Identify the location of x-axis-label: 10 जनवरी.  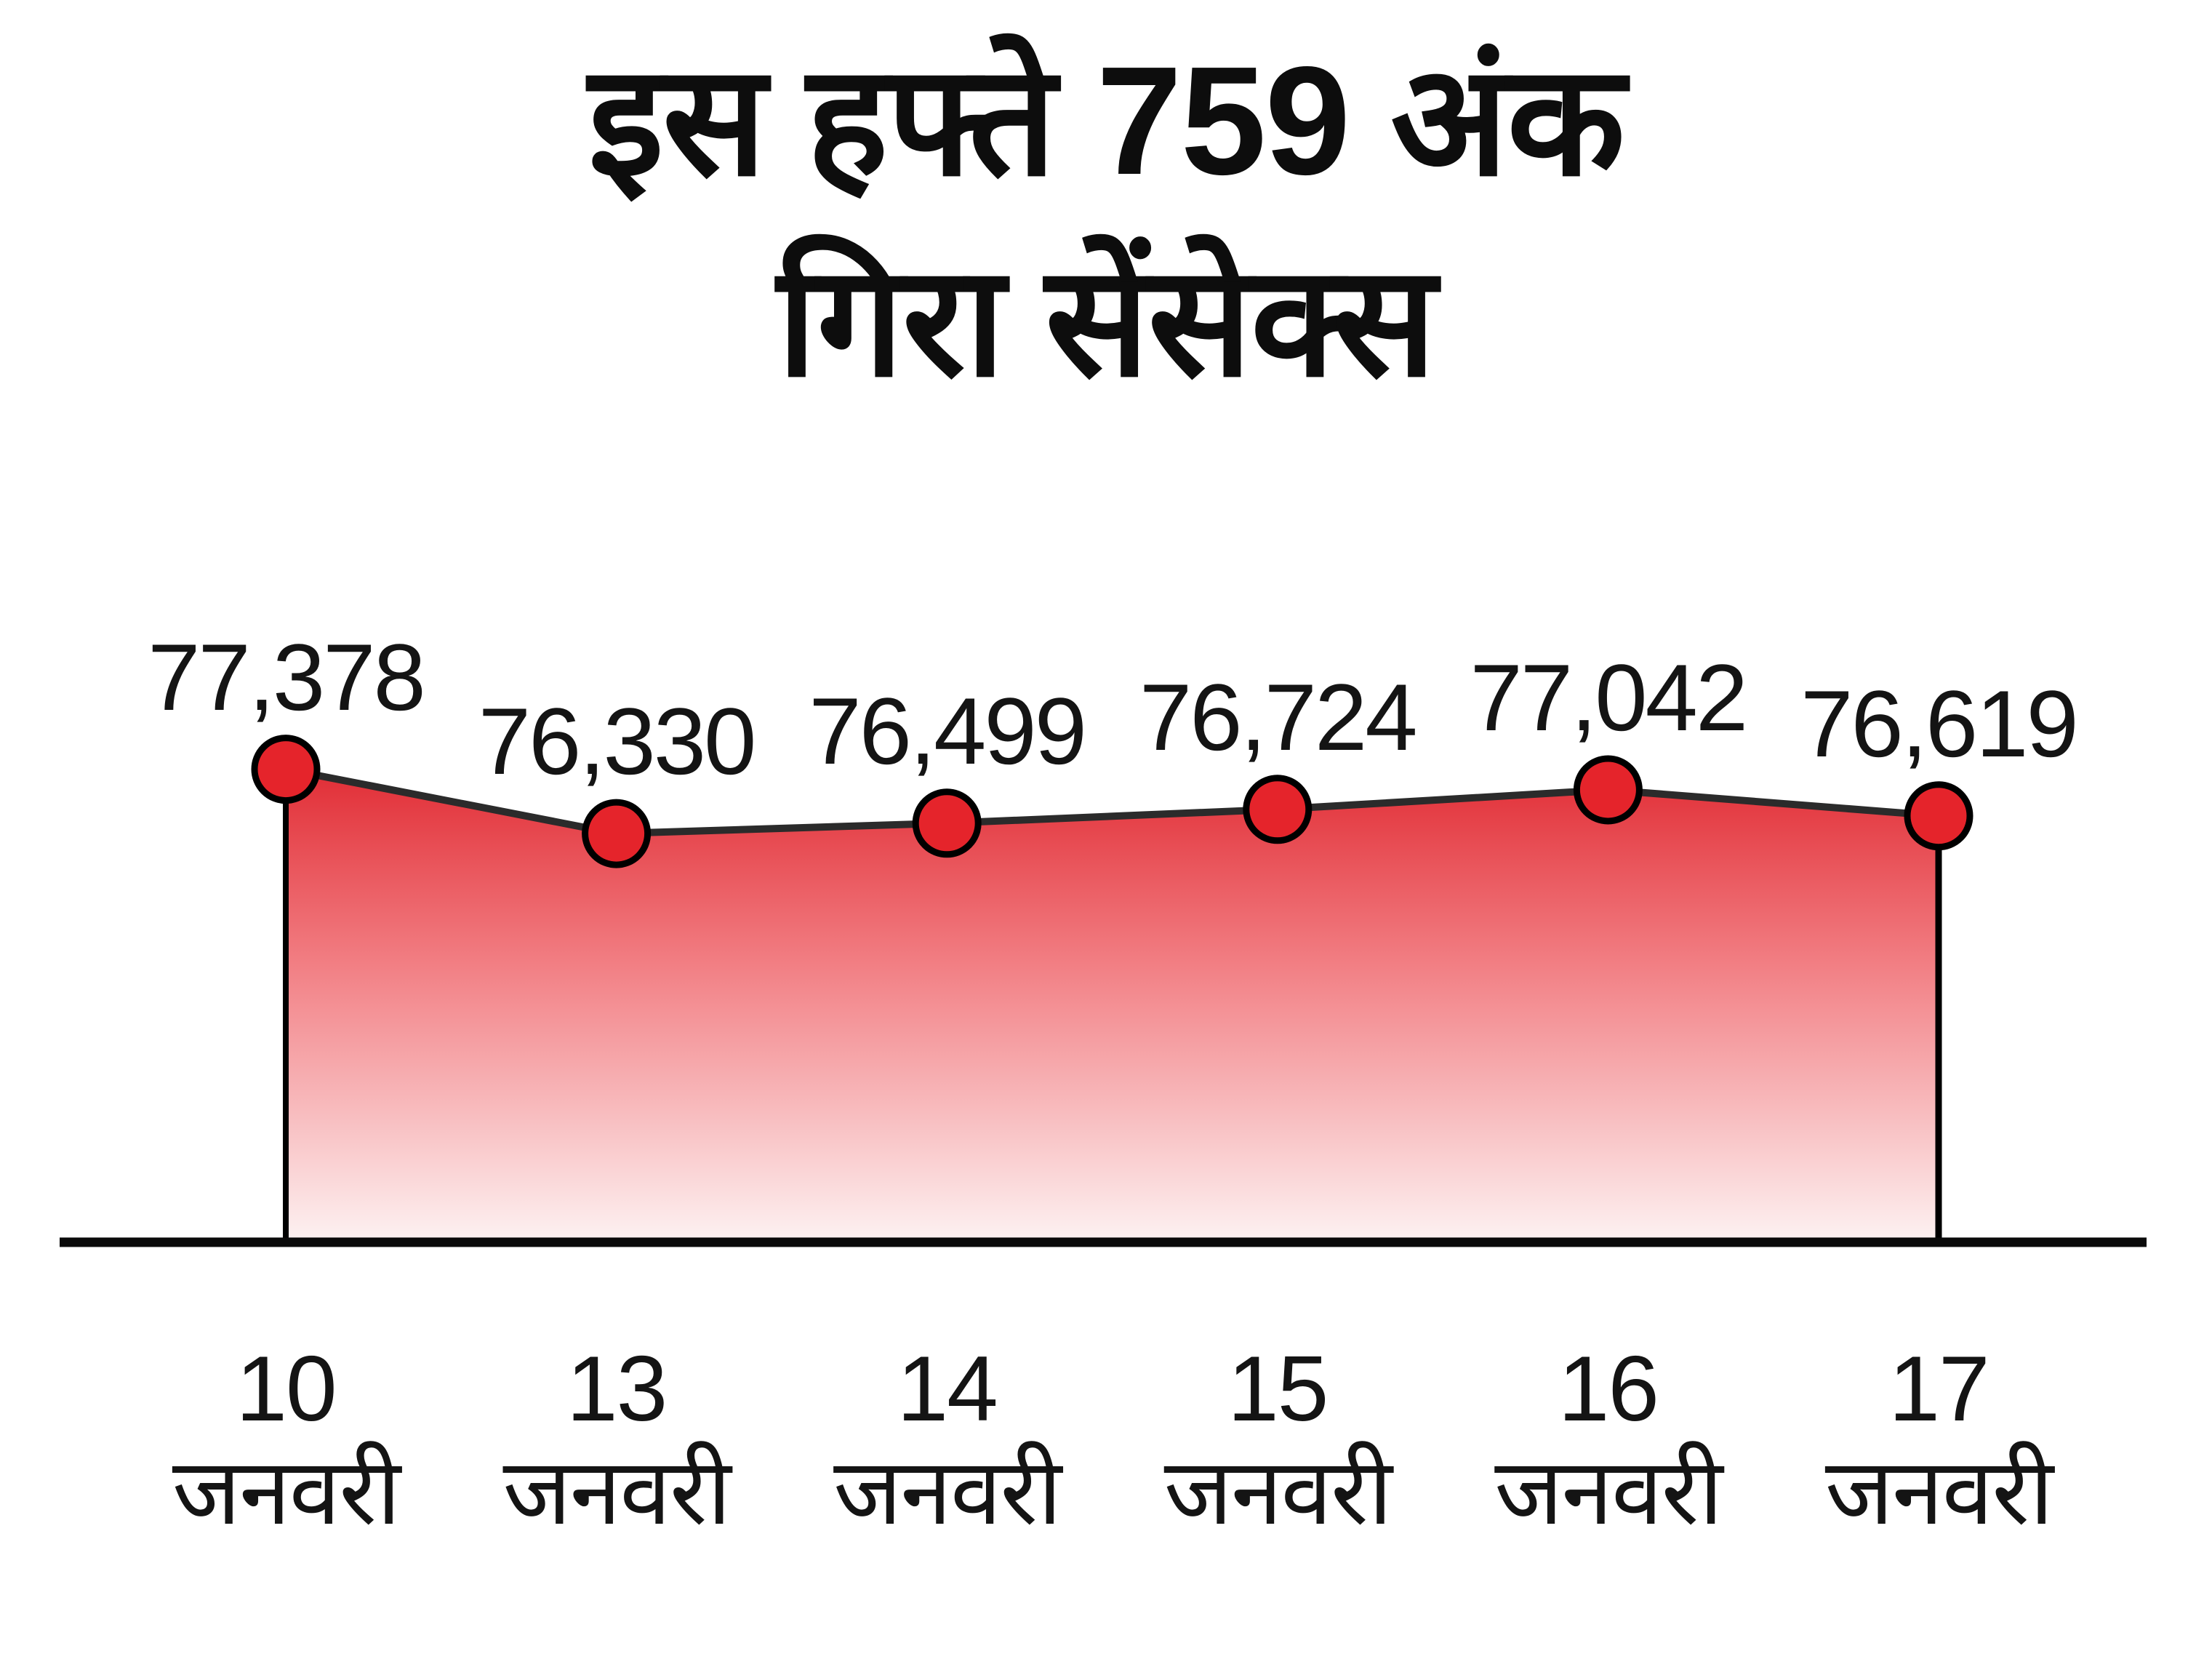
(286, 1440).